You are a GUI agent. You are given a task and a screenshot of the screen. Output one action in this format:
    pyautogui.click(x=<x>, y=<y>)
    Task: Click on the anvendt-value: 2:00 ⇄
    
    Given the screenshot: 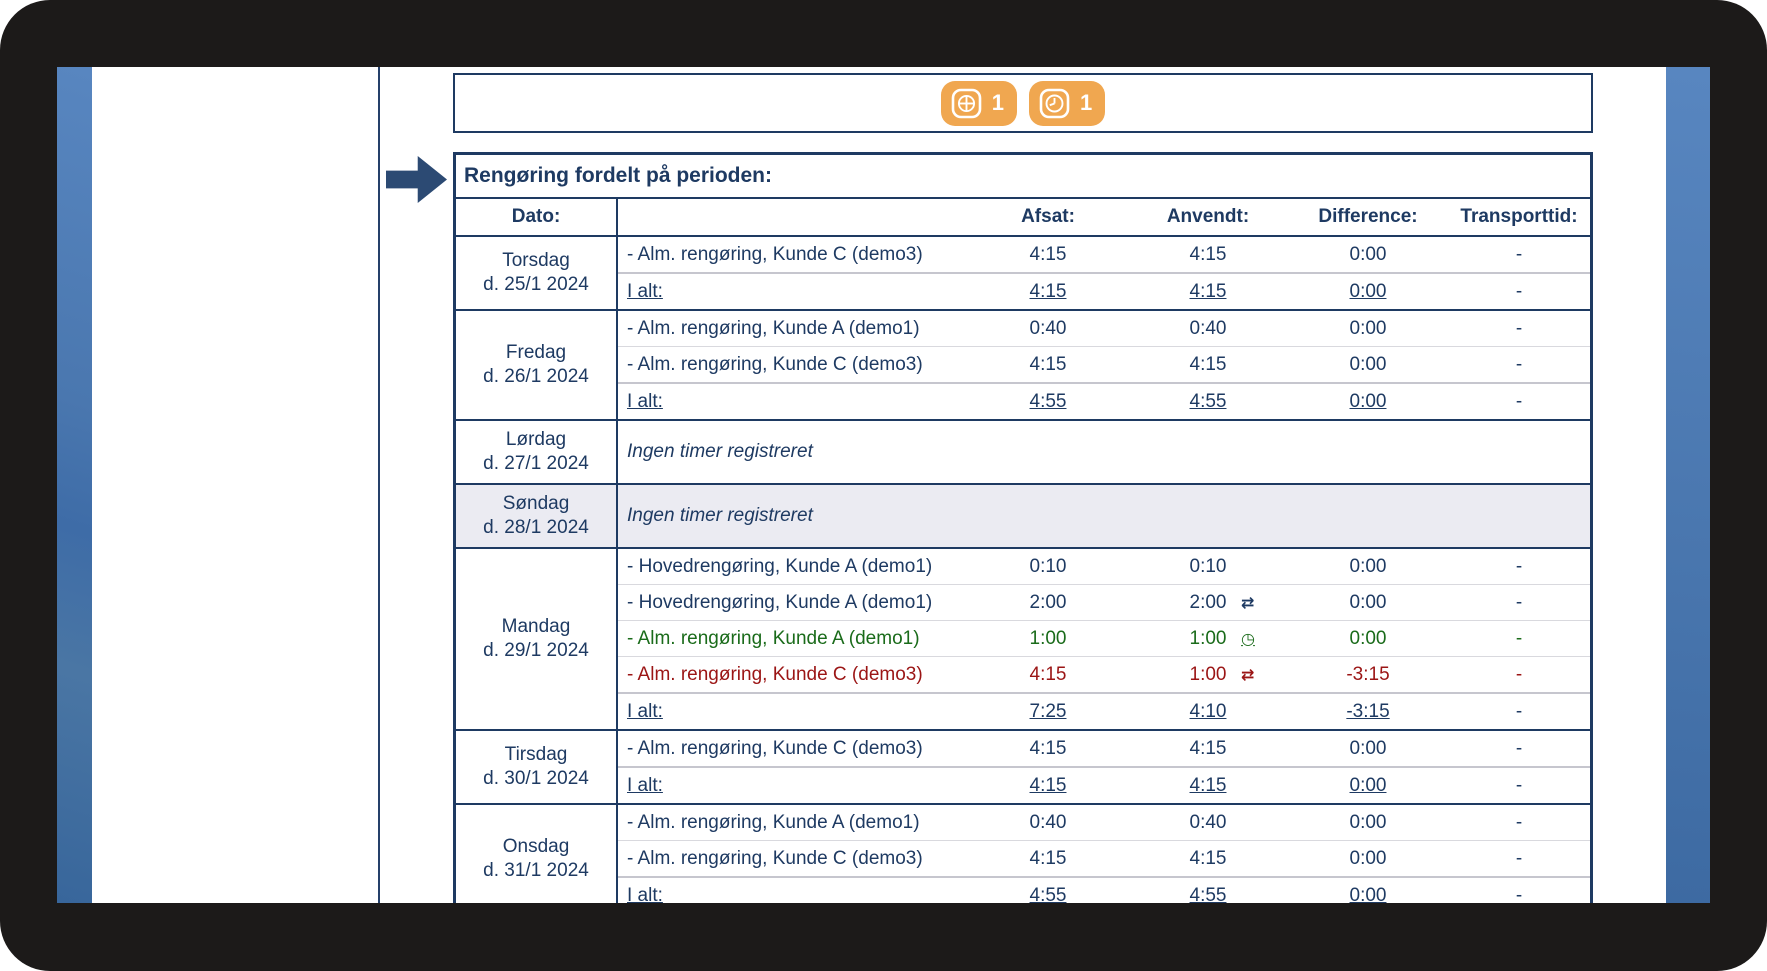 What is the action you would take?
    pyautogui.click(x=1222, y=602)
    